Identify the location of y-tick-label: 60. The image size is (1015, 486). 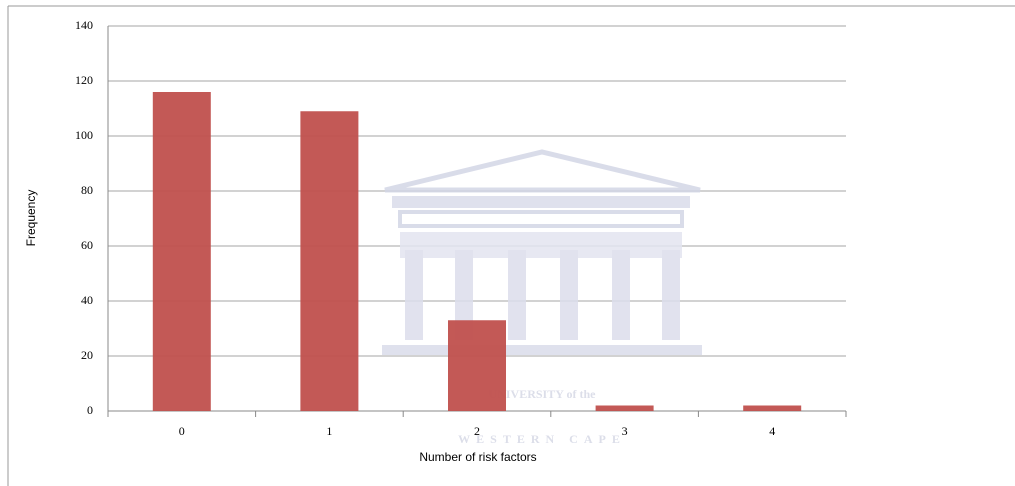
(87, 245).